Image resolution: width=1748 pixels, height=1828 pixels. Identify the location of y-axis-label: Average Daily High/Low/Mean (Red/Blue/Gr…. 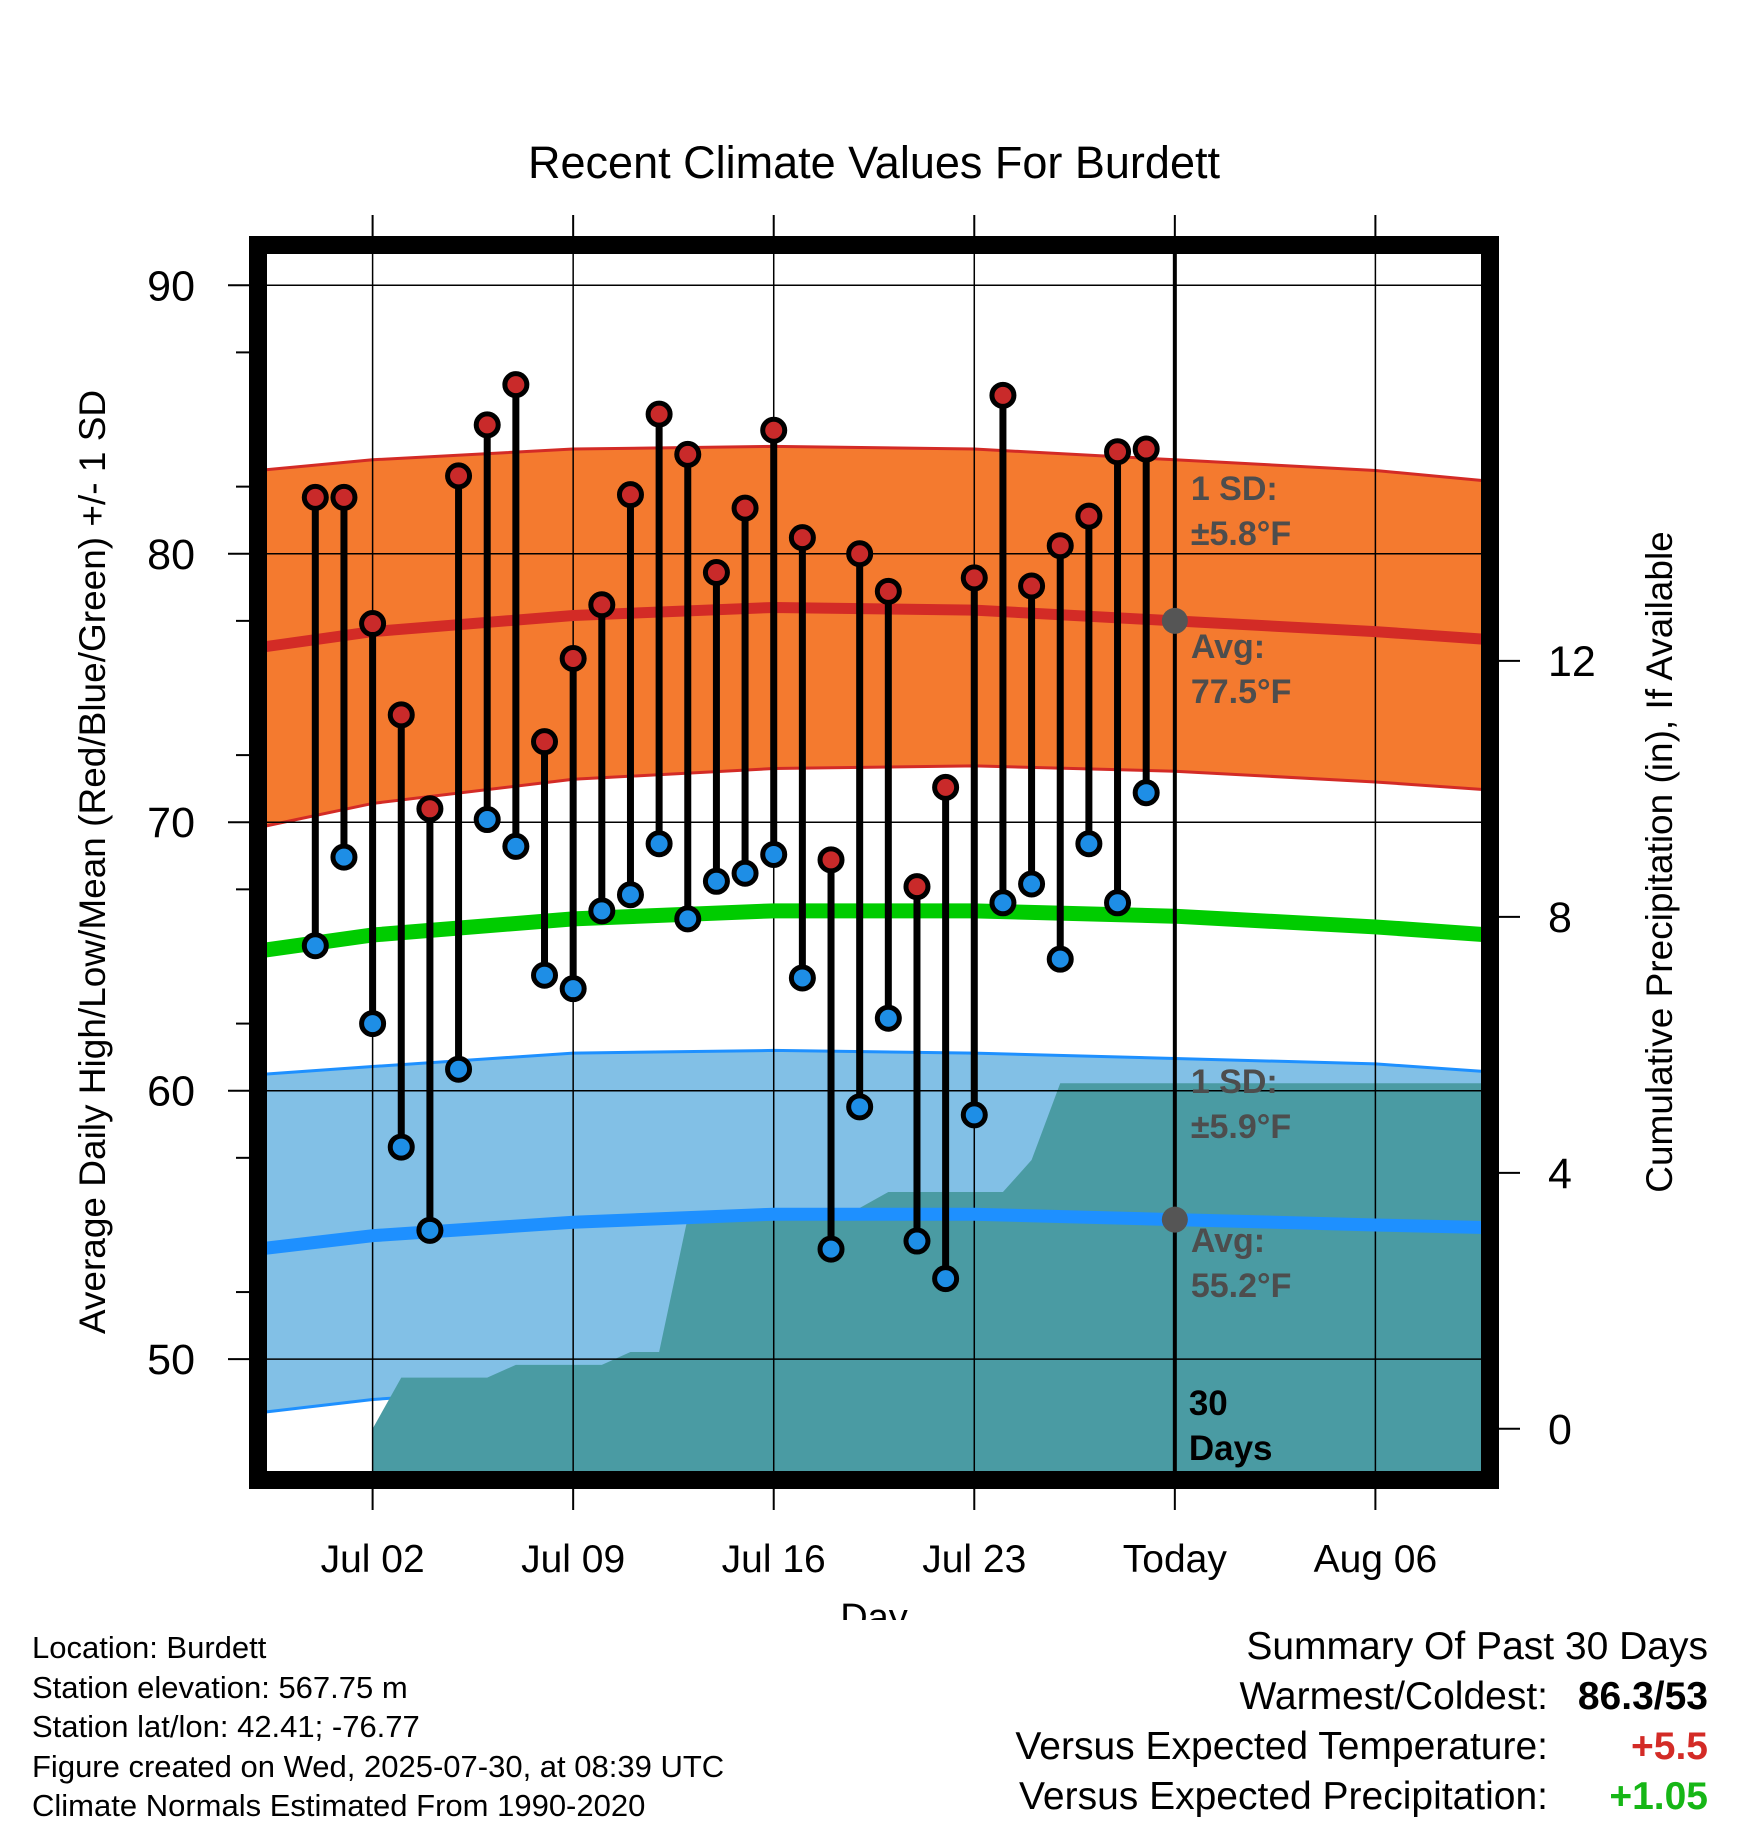
(92, 862).